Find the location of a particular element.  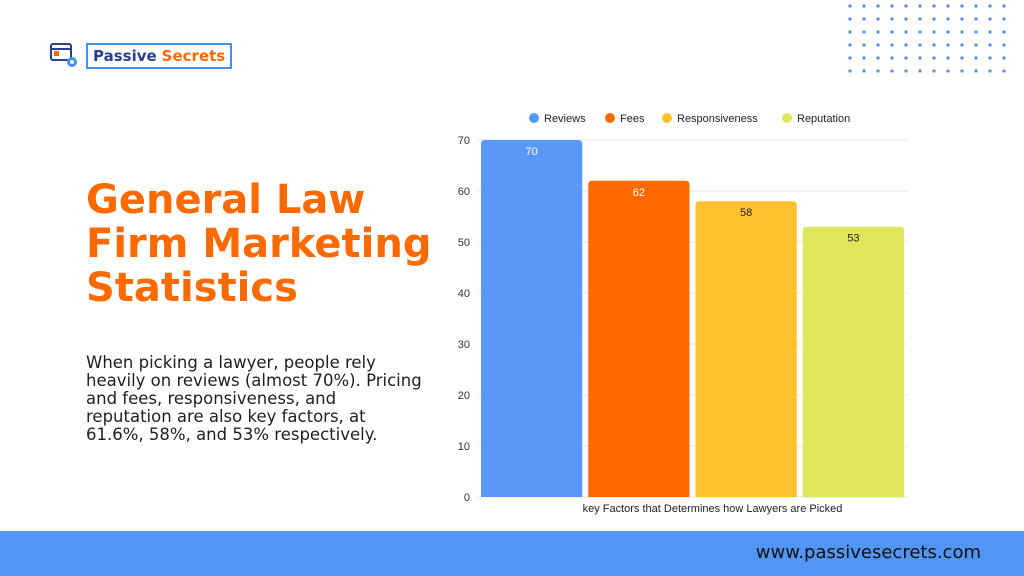

data-label: 53 is located at coordinates (853, 239).